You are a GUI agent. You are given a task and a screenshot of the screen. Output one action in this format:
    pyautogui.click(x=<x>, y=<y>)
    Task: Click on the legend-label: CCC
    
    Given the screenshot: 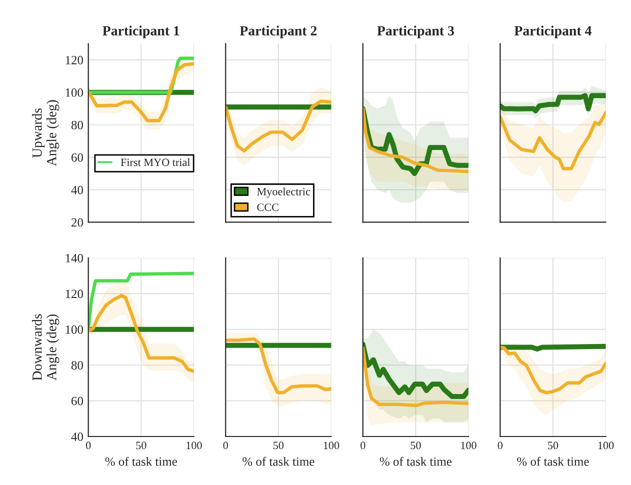 What is the action you would take?
    pyautogui.click(x=267, y=208)
    